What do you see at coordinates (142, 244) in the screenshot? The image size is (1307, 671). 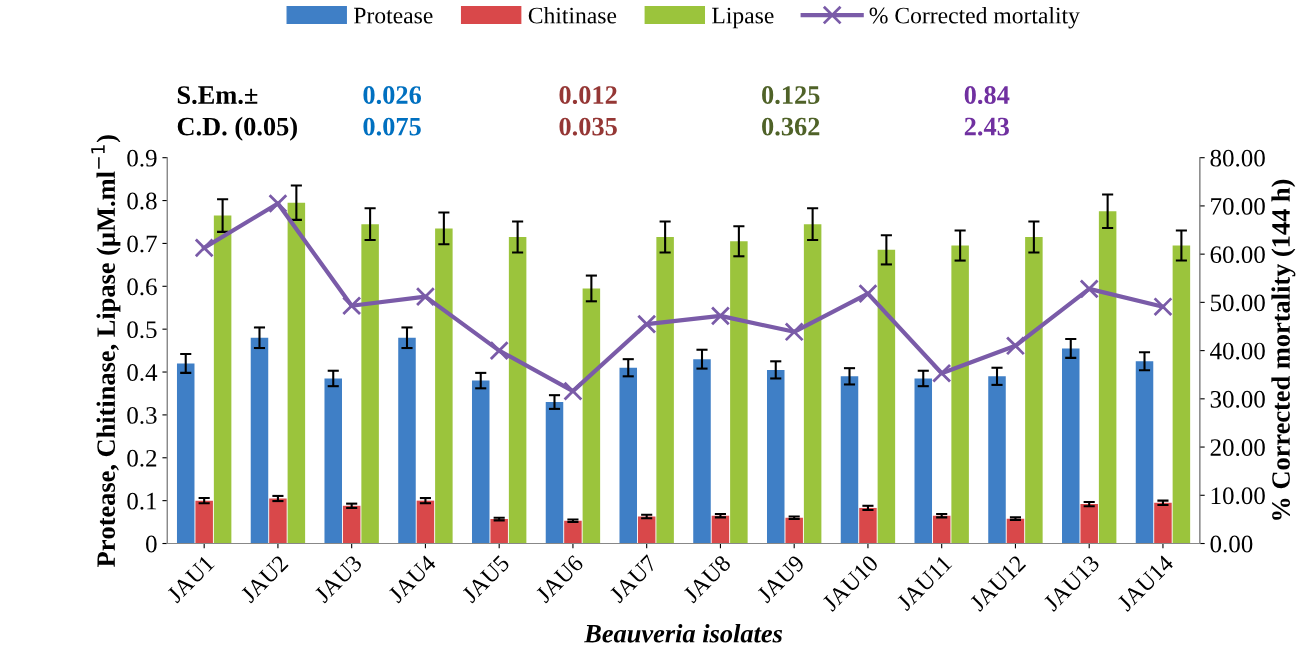 I see `y-tick-label: 0.7` at bounding box center [142, 244].